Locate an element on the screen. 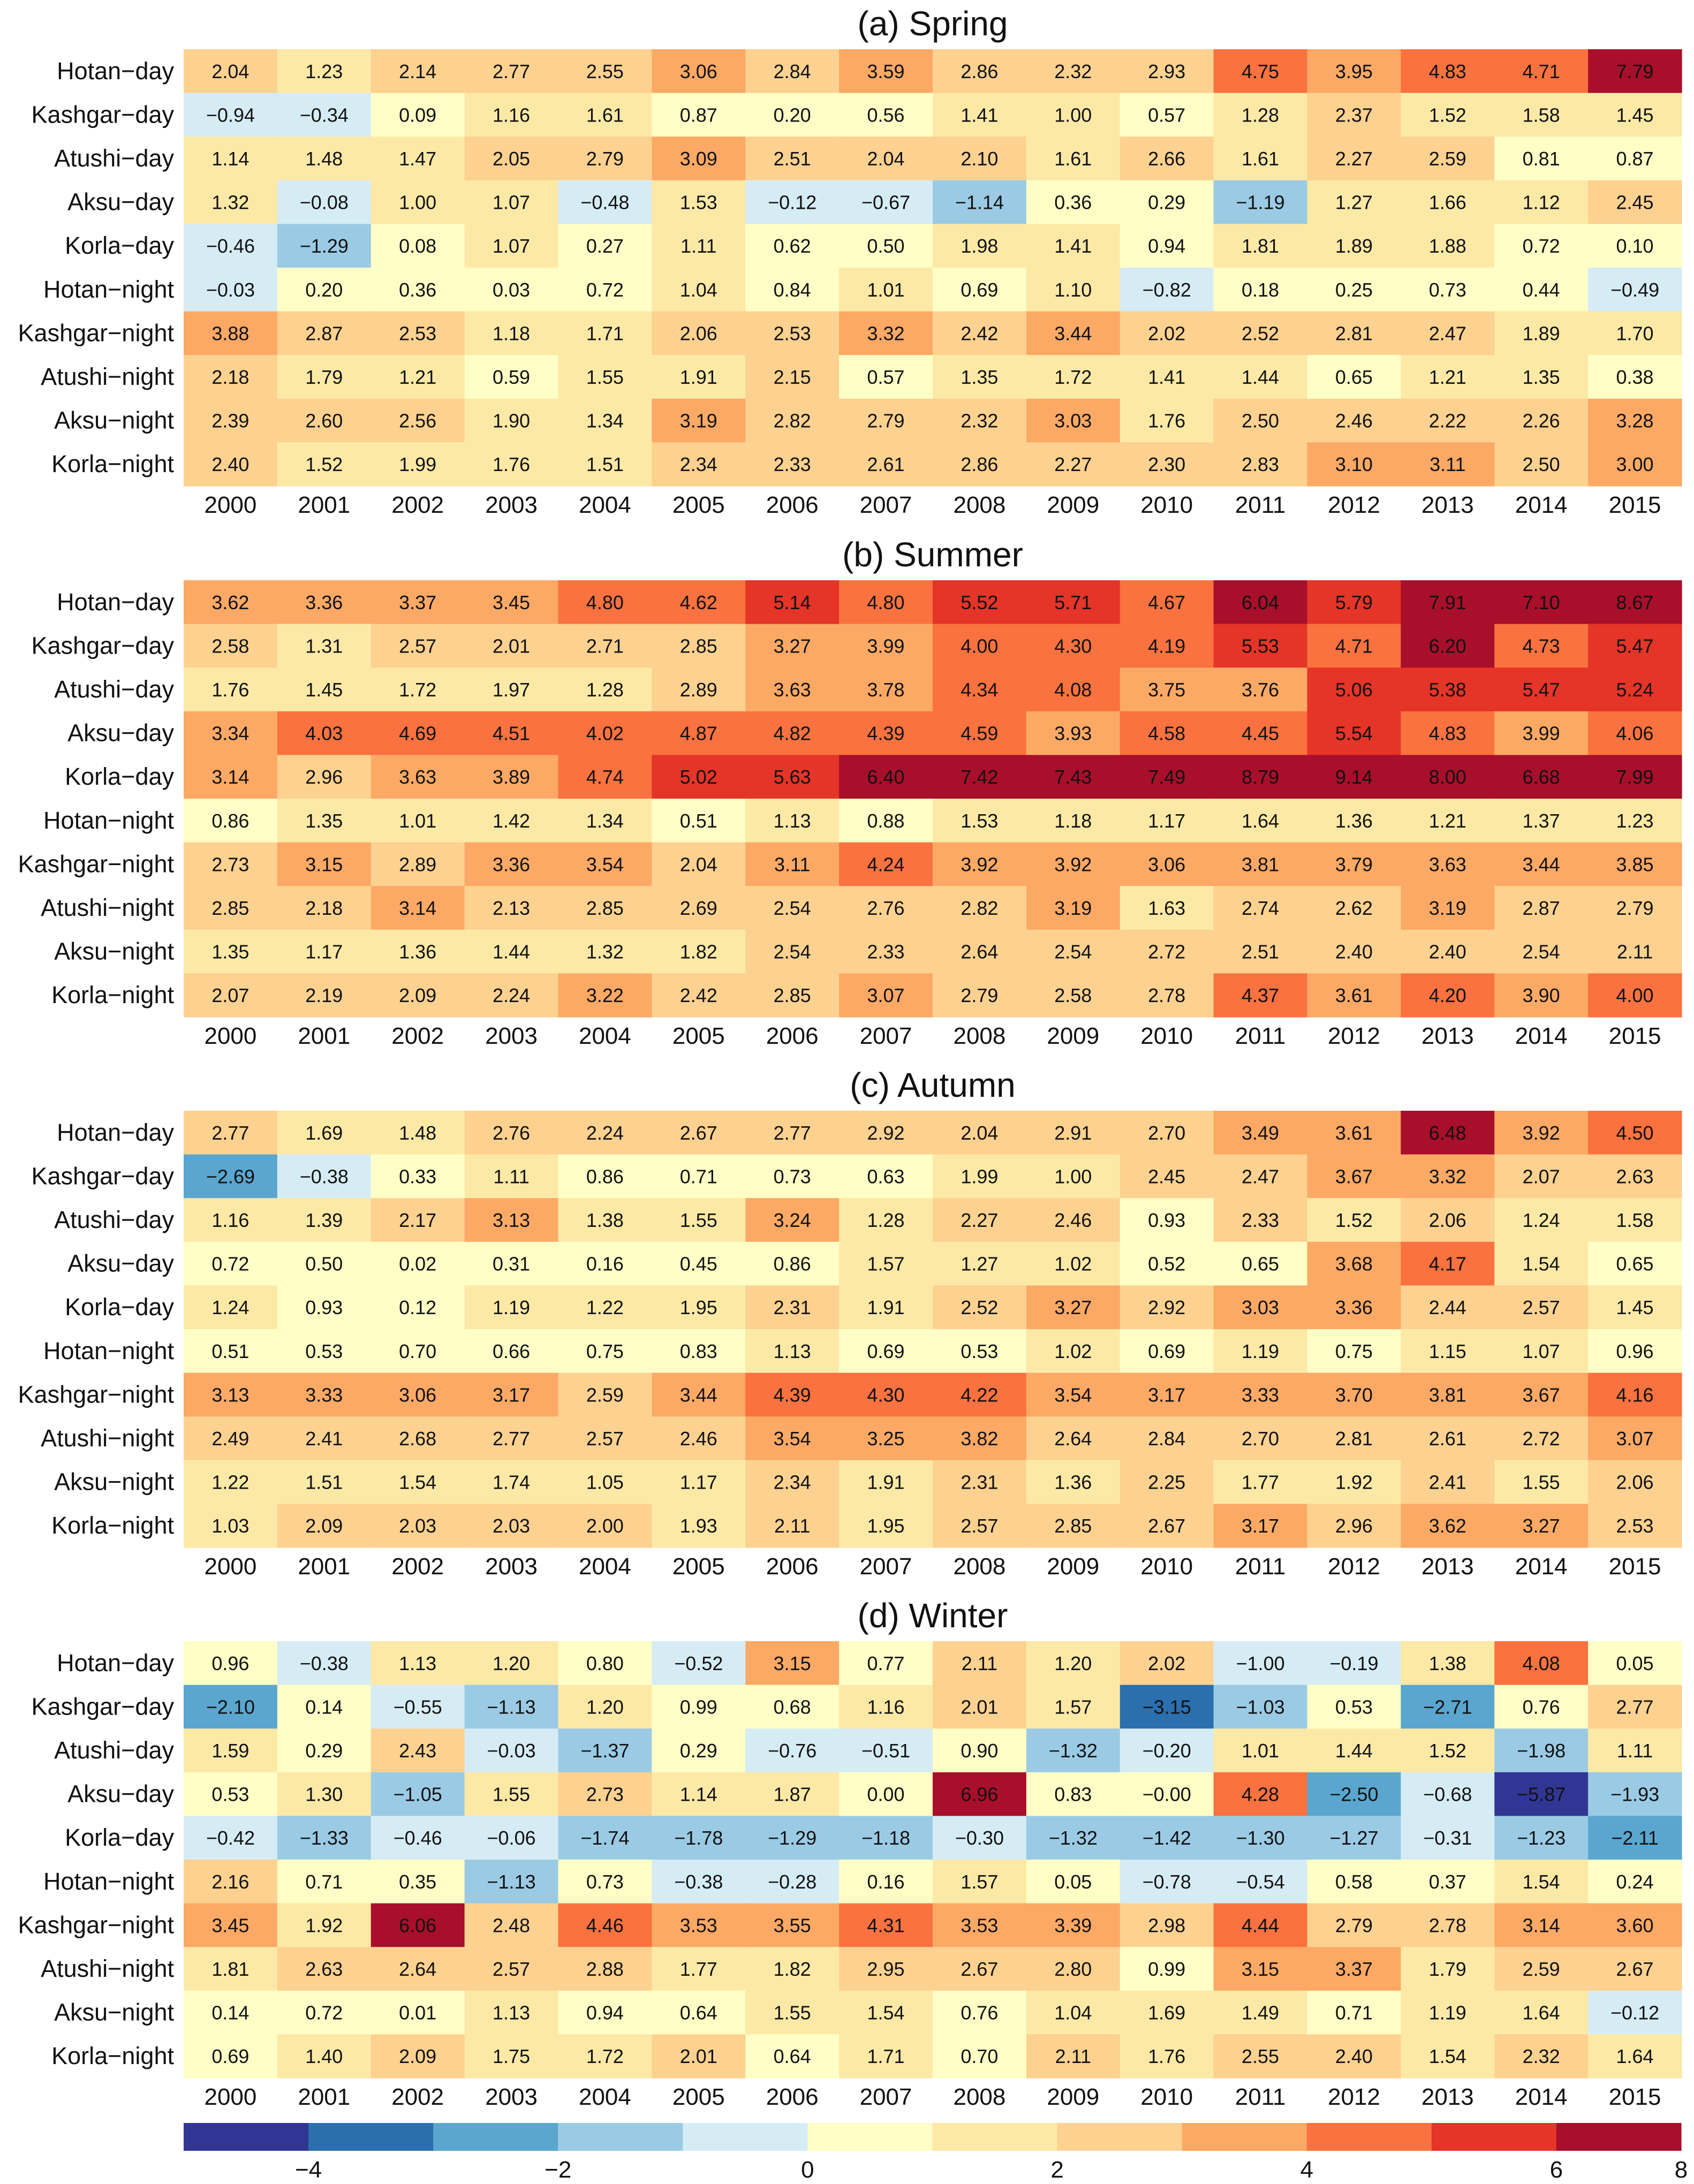 This screenshot has height=2184, width=1694. cell-value: 1.17 is located at coordinates (699, 1482).